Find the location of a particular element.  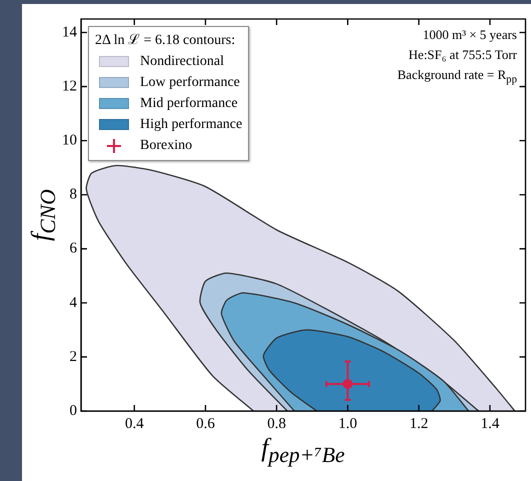

y-tick-label: 0 is located at coordinates (73, 410).